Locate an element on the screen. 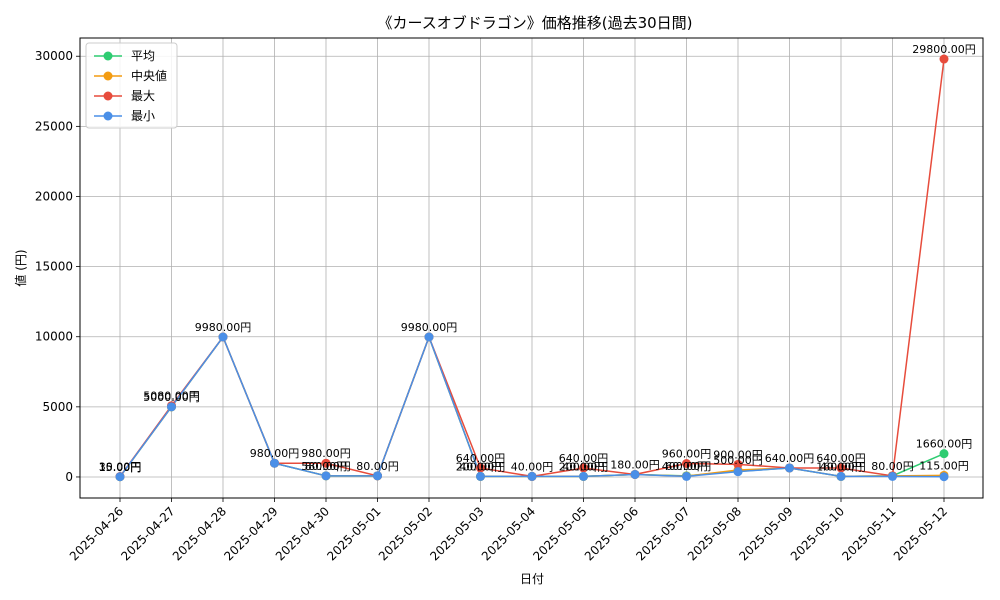  data-label: 1660.00円 is located at coordinates (944, 444).